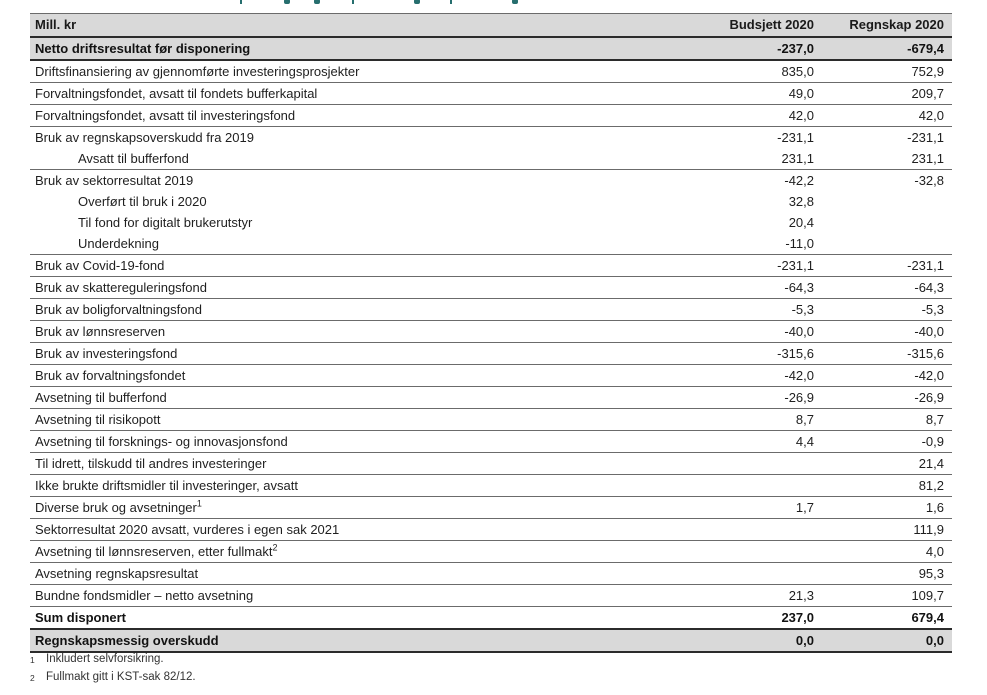 This screenshot has height=695, width=987. What do you see at coordinates (361, 159) in the screenshot?
I see `row-label: Avsatt til bufferfond` at bounding box center [361, 159].